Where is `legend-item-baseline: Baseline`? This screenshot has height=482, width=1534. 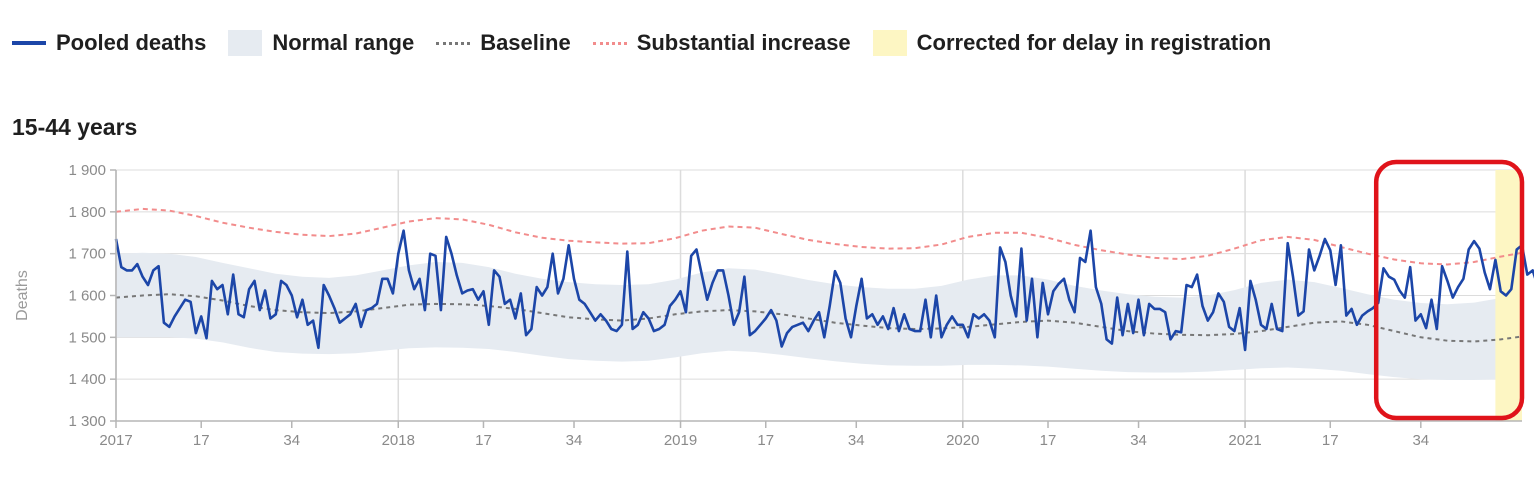
legend-item-baseline: Baseline is located at coordinates (503, 43).